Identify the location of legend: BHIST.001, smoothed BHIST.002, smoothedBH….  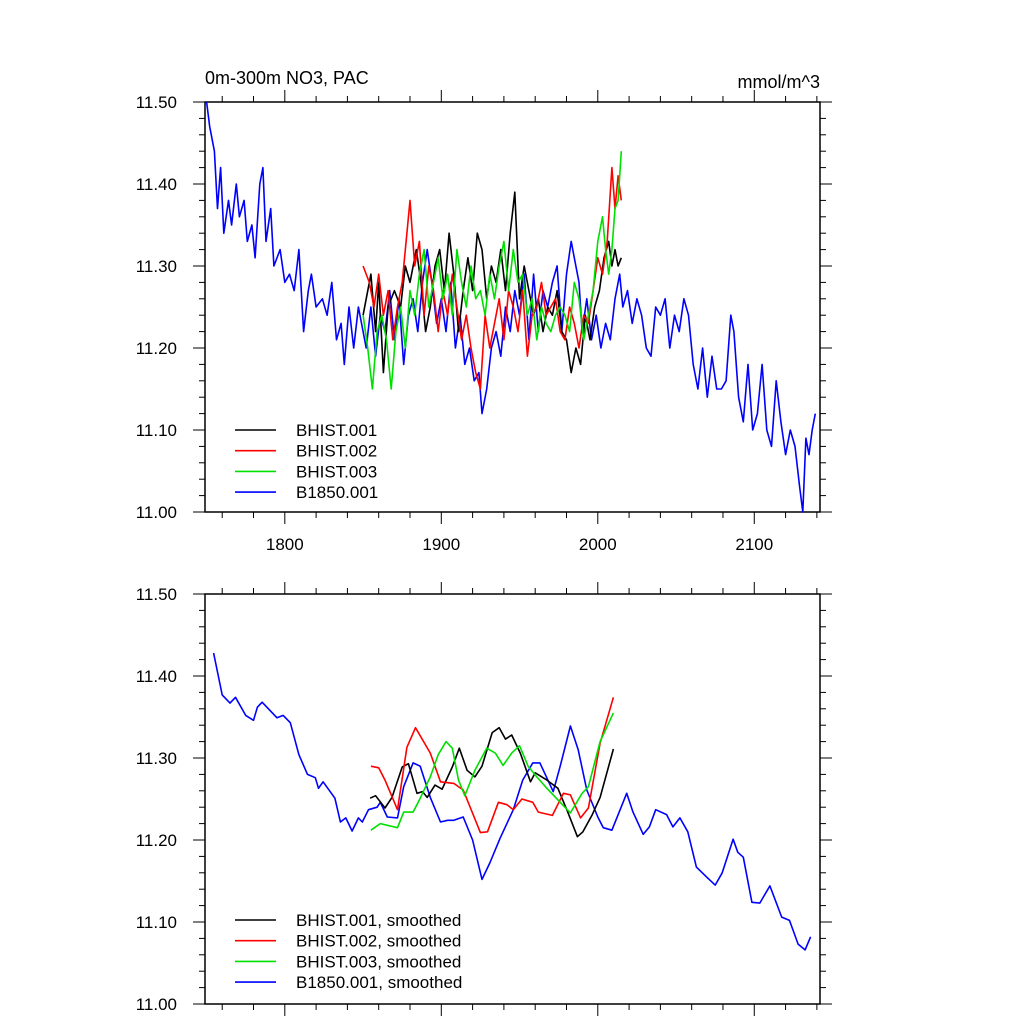
(348, 951).